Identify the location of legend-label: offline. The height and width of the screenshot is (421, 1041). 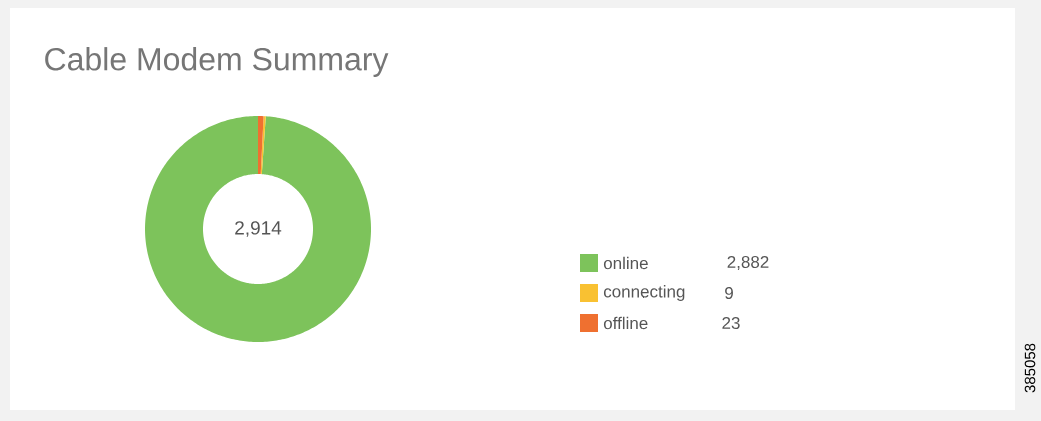
(625, 323).